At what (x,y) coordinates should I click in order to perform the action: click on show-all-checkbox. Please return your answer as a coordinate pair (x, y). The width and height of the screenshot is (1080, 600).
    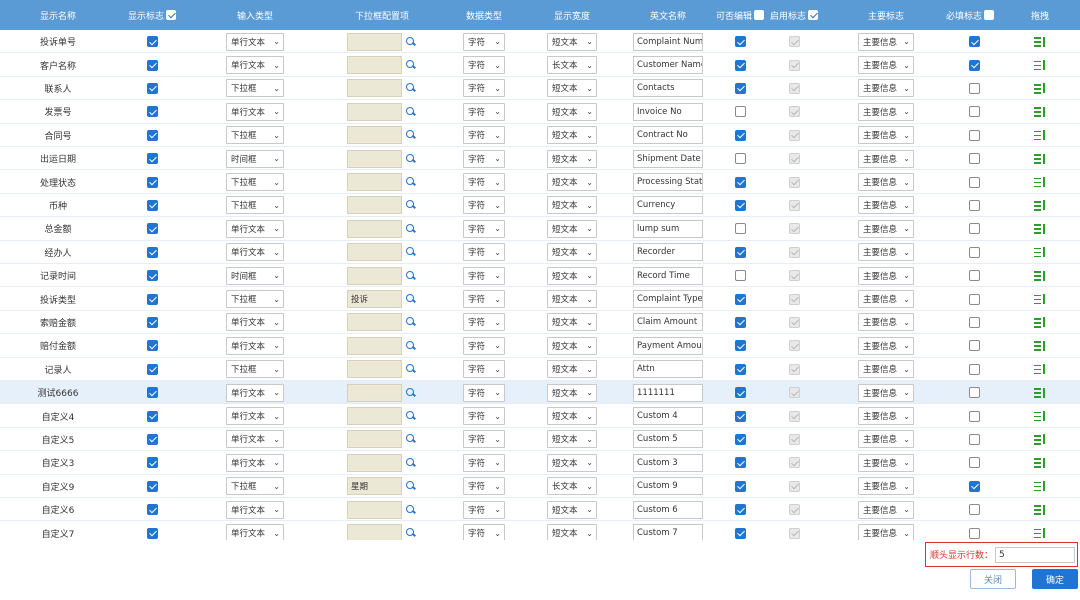
    Looking at the image, I should click on (171, 15).